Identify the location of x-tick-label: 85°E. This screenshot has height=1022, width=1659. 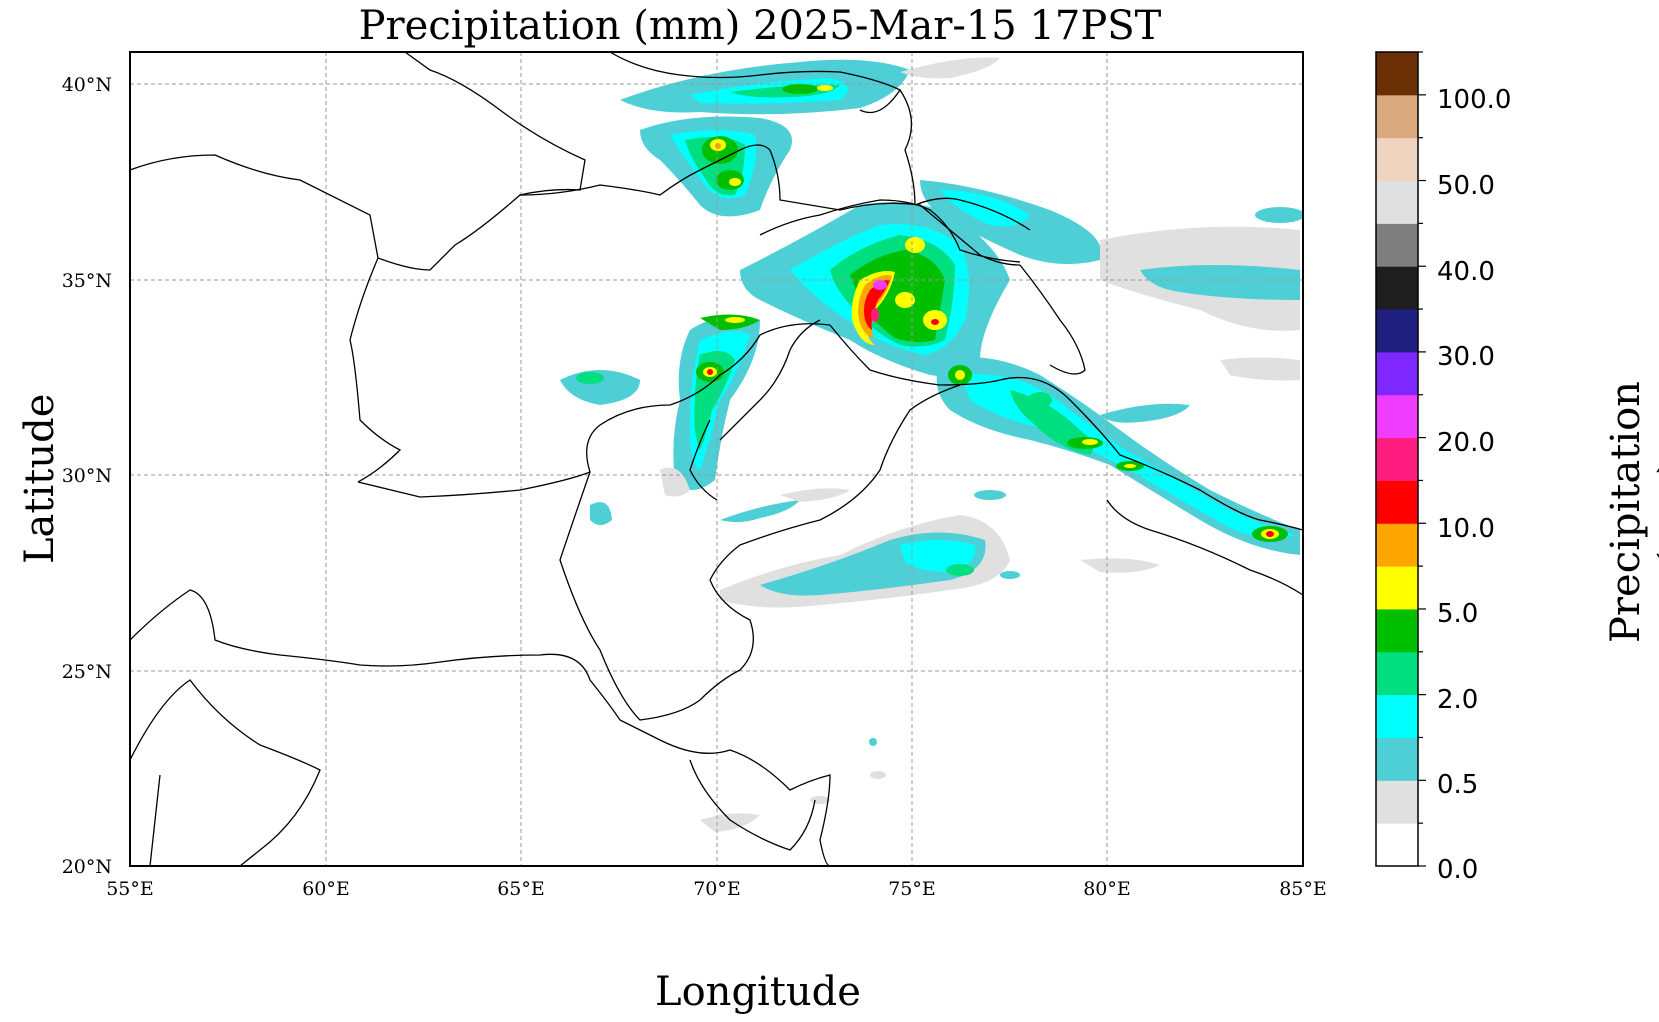
(1303, 889).